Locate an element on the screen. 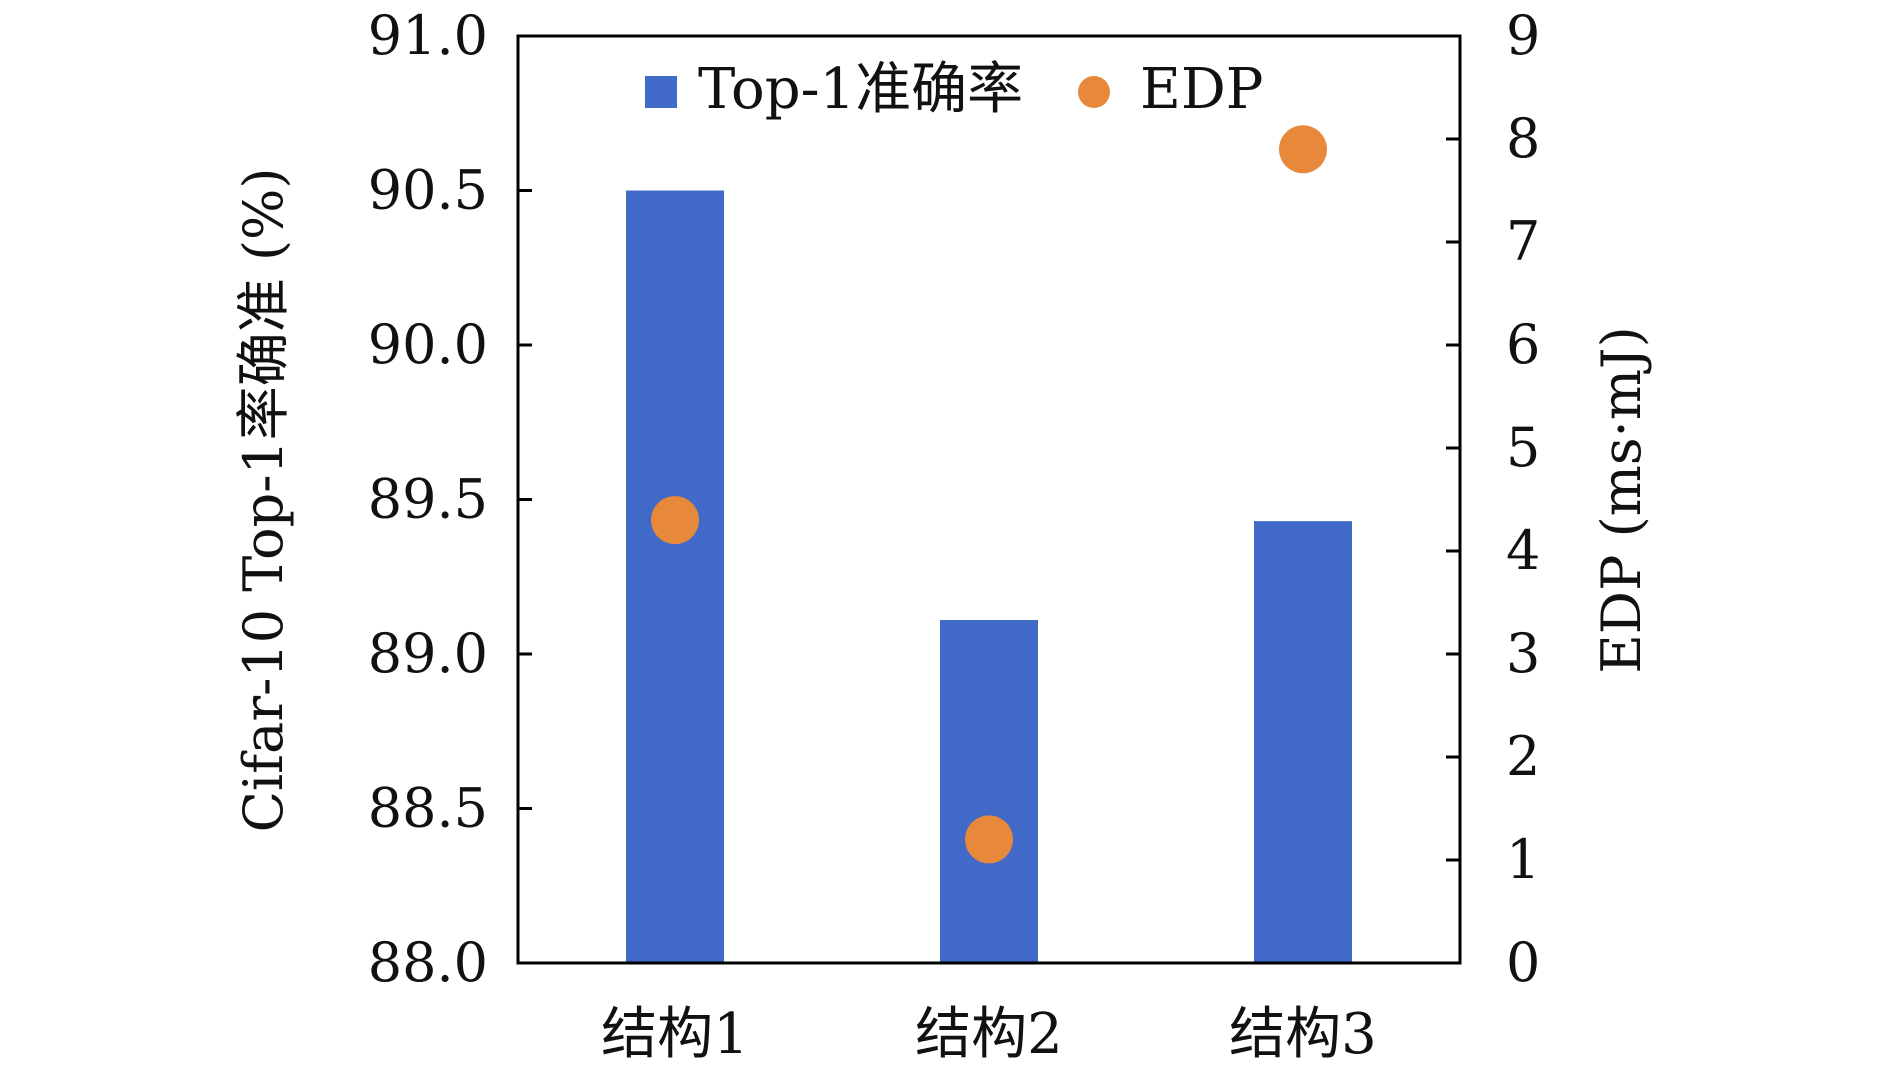  legend-edp-swatch is located at coordinates (1094, 92).